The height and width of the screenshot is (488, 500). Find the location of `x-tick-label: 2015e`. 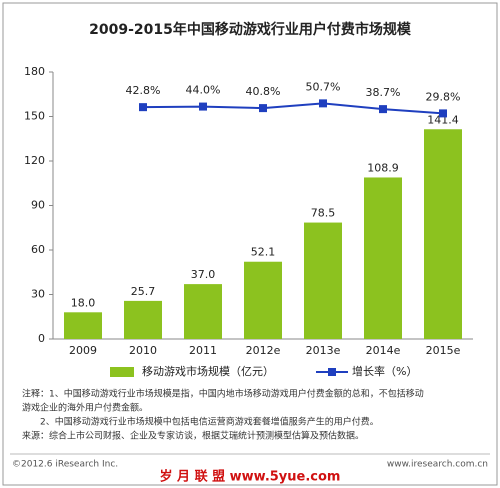

x-tick-label: 2015e is located at coordinates (443, 350).